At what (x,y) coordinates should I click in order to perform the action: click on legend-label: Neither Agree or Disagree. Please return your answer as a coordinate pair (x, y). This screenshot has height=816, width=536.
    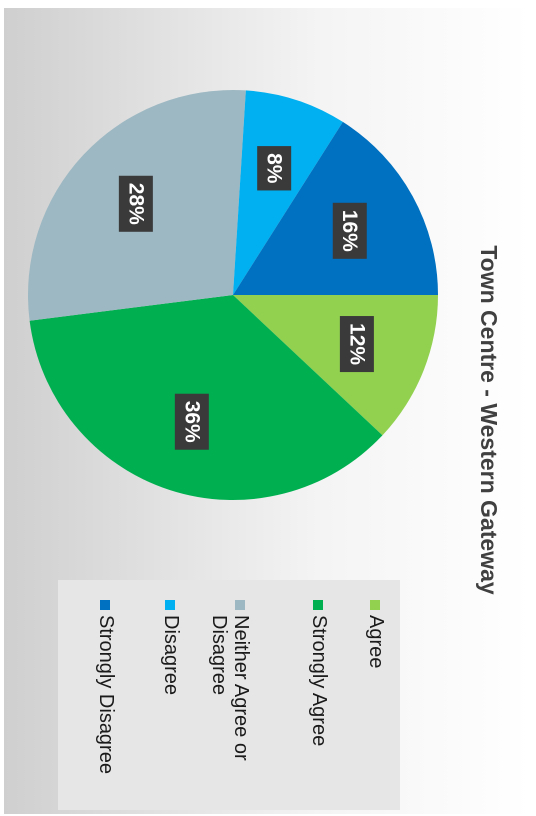
    Looking at the image, I should click on (230, 688).